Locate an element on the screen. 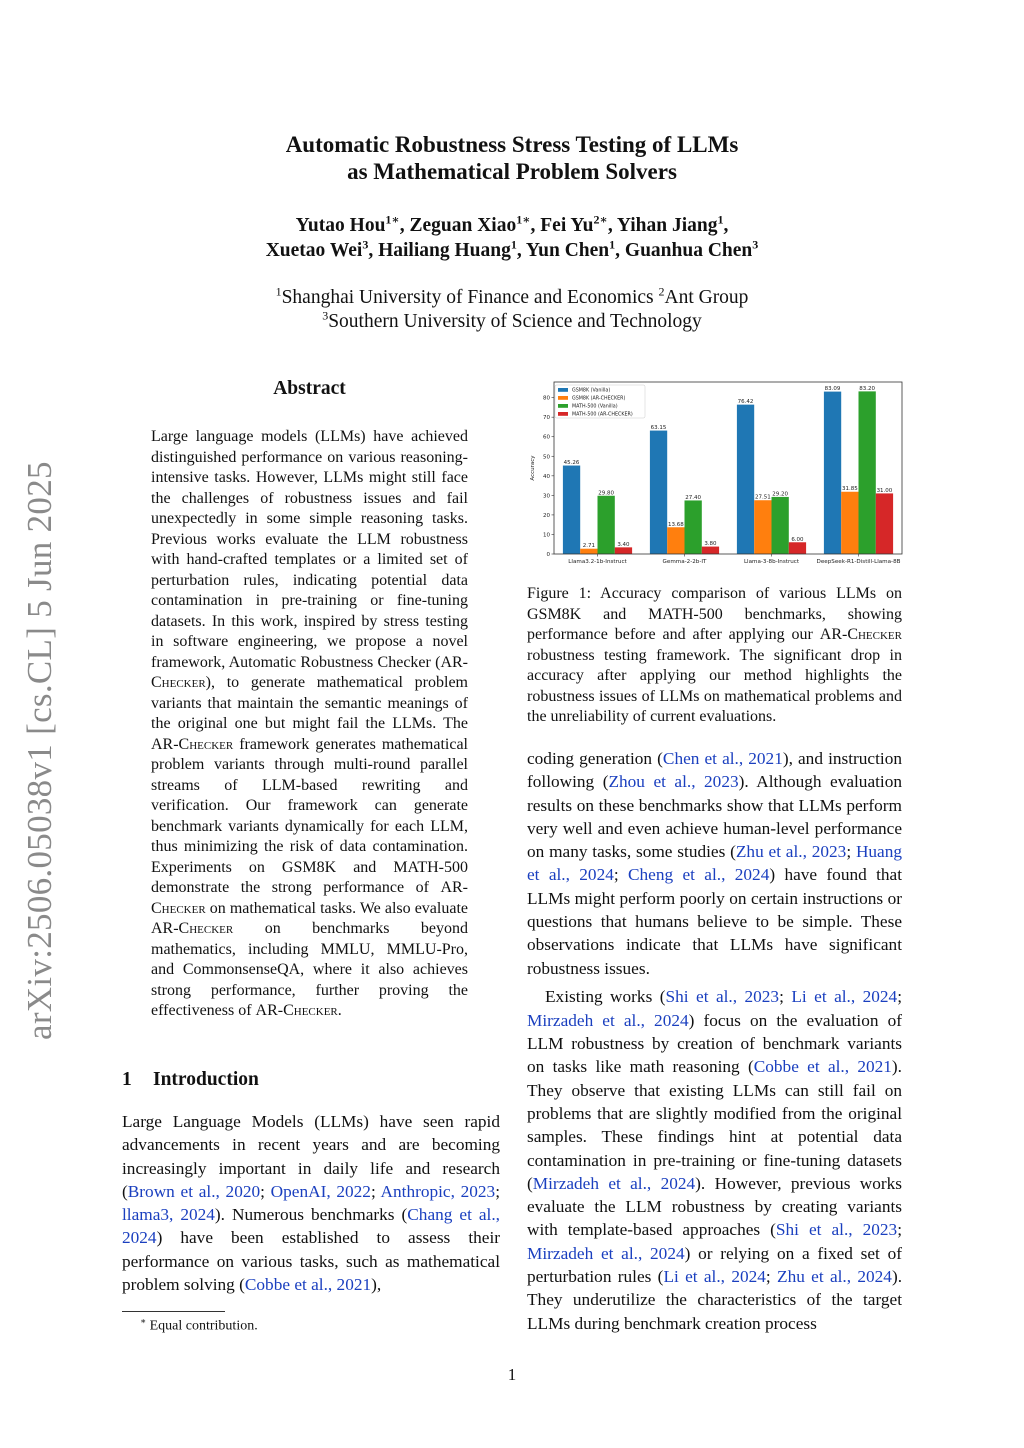  y-tick-label: 60 is located at coordinates (546, 438).